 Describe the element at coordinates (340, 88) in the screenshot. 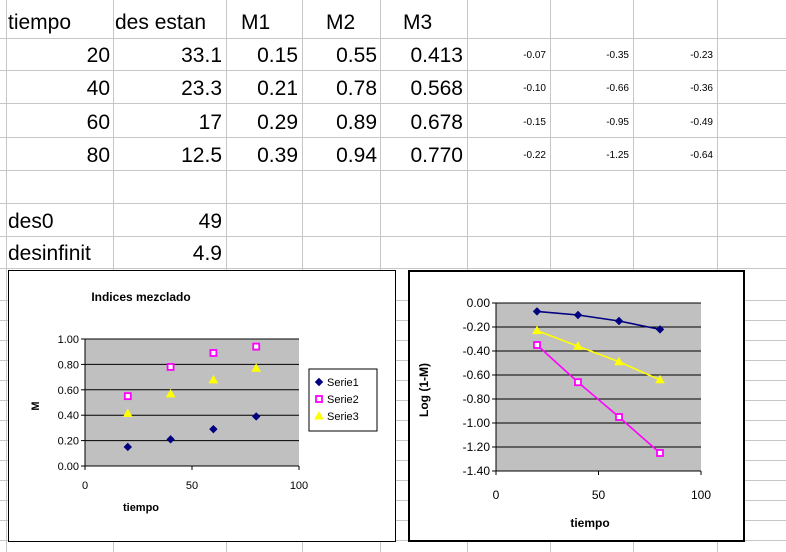

I see `cell-m2: 0.78` at that location.